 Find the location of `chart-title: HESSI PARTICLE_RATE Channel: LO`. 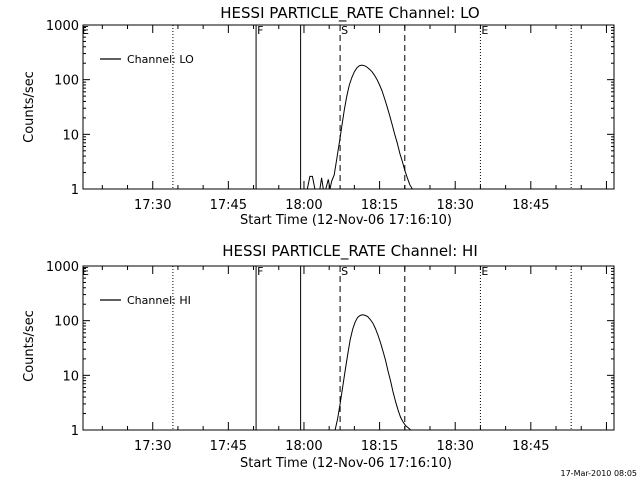

chart-title: HESSI PARTICLE_RATE Channel: LO is located at coordinates (349, 13).